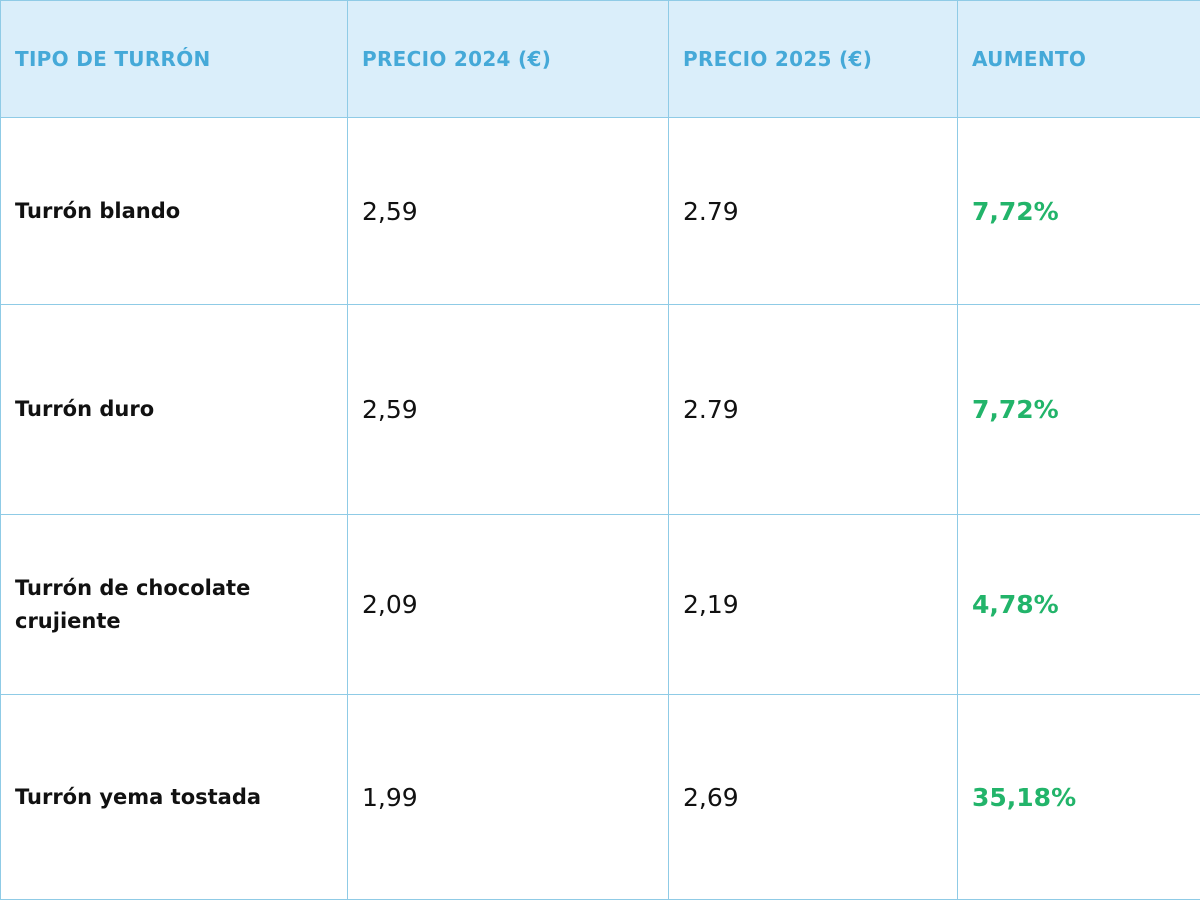 This screenshot has height=900, width=1200. I want to click on product-cell: Turrón de chocolate crujiente, so click(174, 604).